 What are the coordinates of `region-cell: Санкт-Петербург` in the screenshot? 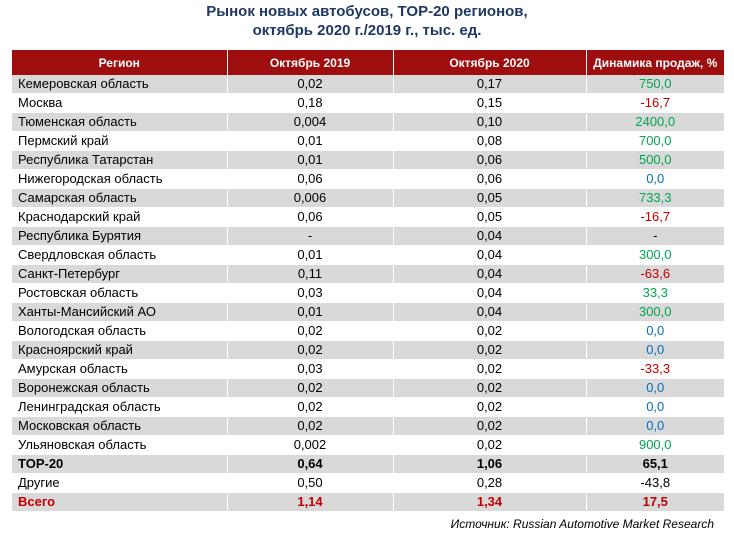 It's located at (120, 274).